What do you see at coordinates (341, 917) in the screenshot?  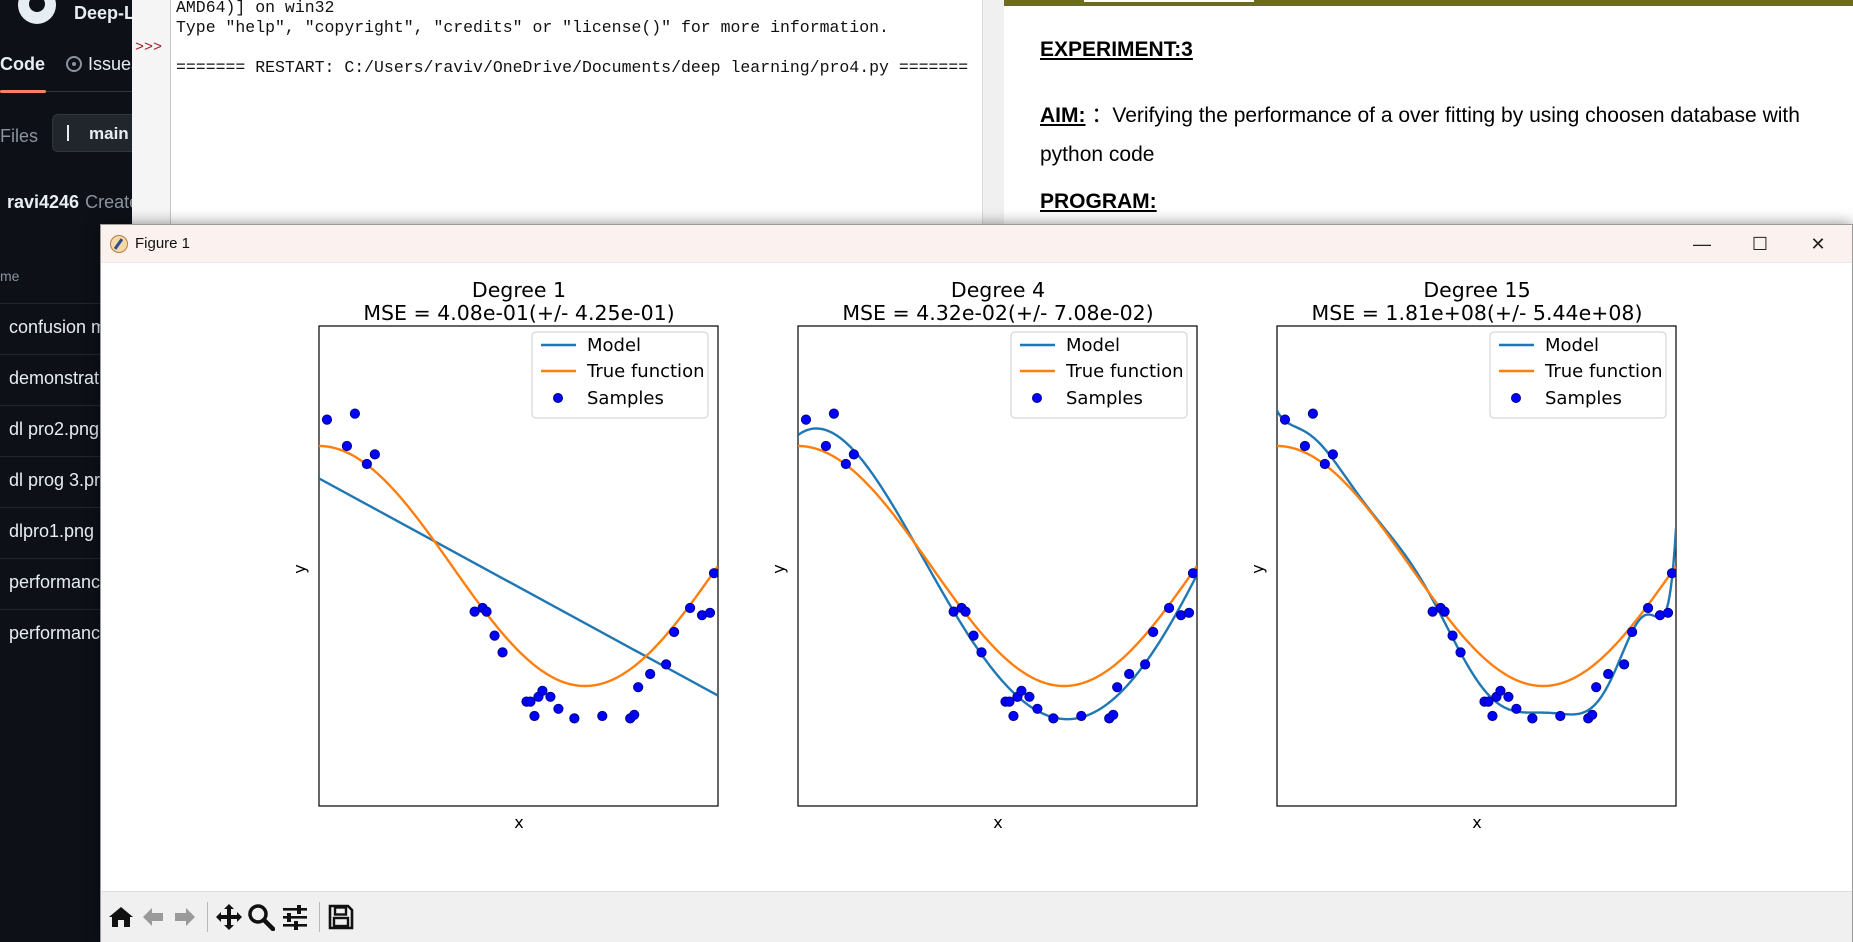 I see `save-icon` at bounding box center [341, 917].